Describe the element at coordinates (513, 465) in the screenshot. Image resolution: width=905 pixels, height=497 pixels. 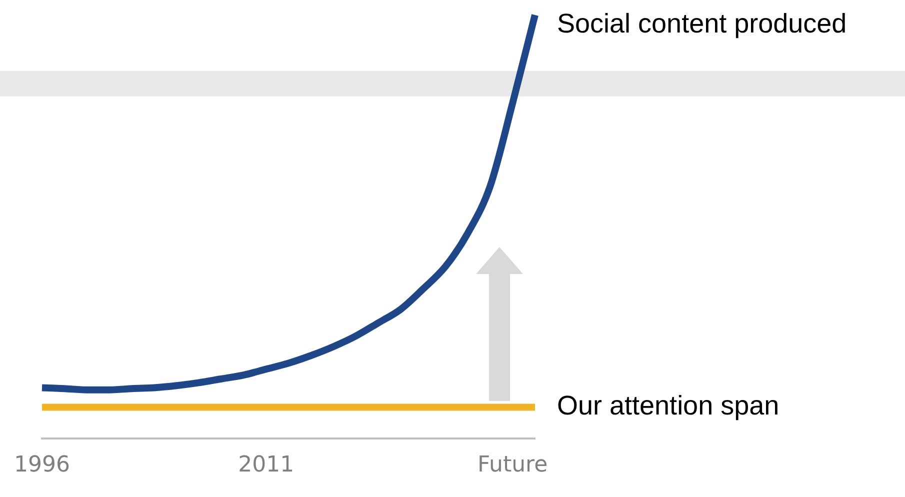
I see `x-tick-label: Future` at that location.